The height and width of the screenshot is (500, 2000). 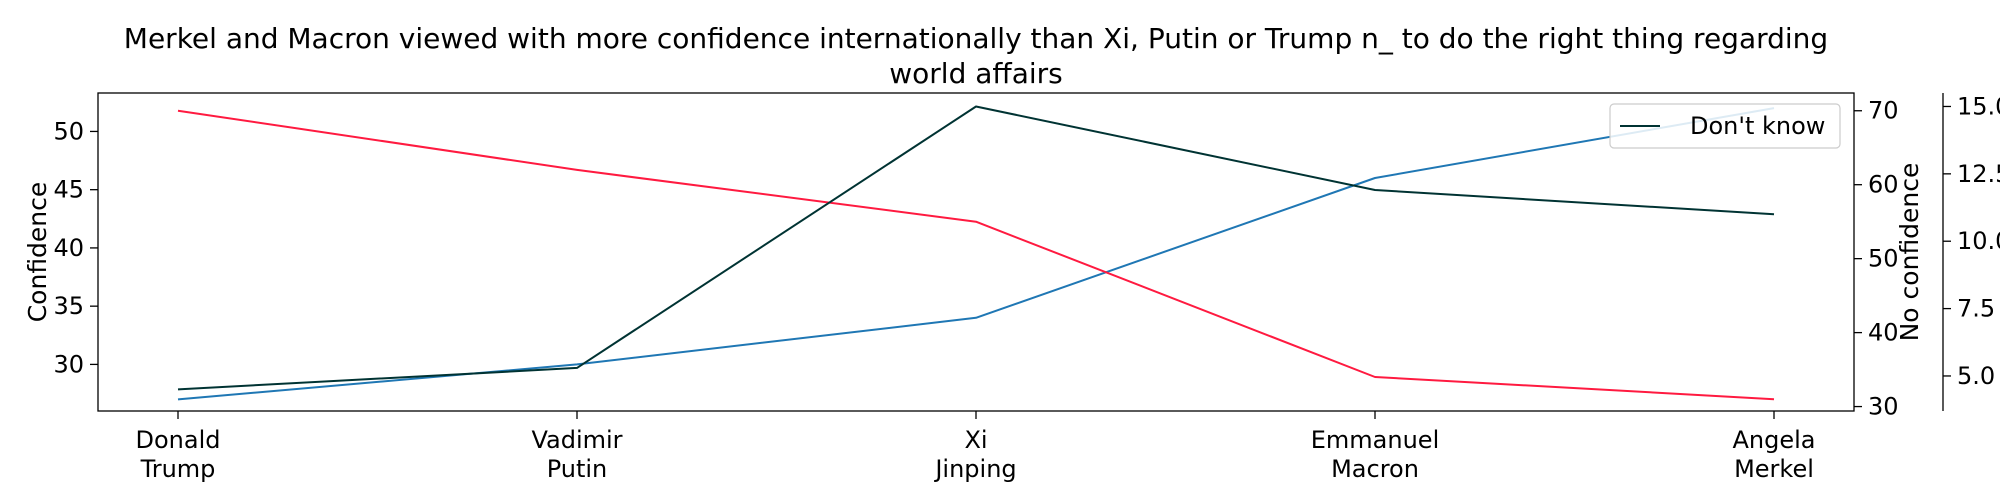 What do you see at coordinates (1978, 106) in the screenshot?
I see `right-axis-2-tick-label: 15.0` at bounding box center [1978, 106].